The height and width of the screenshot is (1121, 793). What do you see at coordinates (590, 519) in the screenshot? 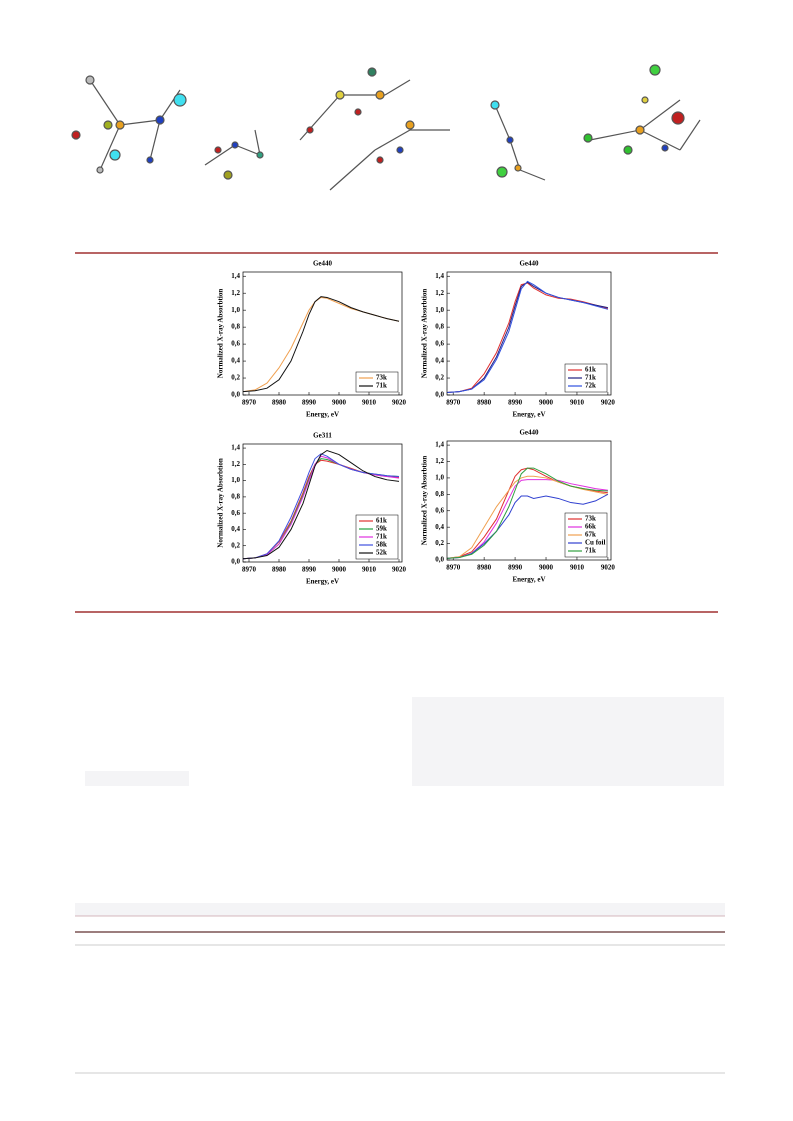
I see `legend-label: 73k` at bounding box center [590, 519].